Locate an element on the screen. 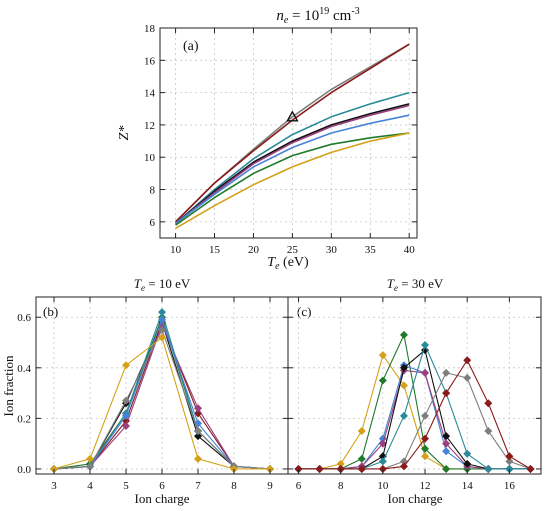 The width and height of the screenshot is (550, 511). panel-c-title: Te = 30 eV is located at coordinates (415, 284).